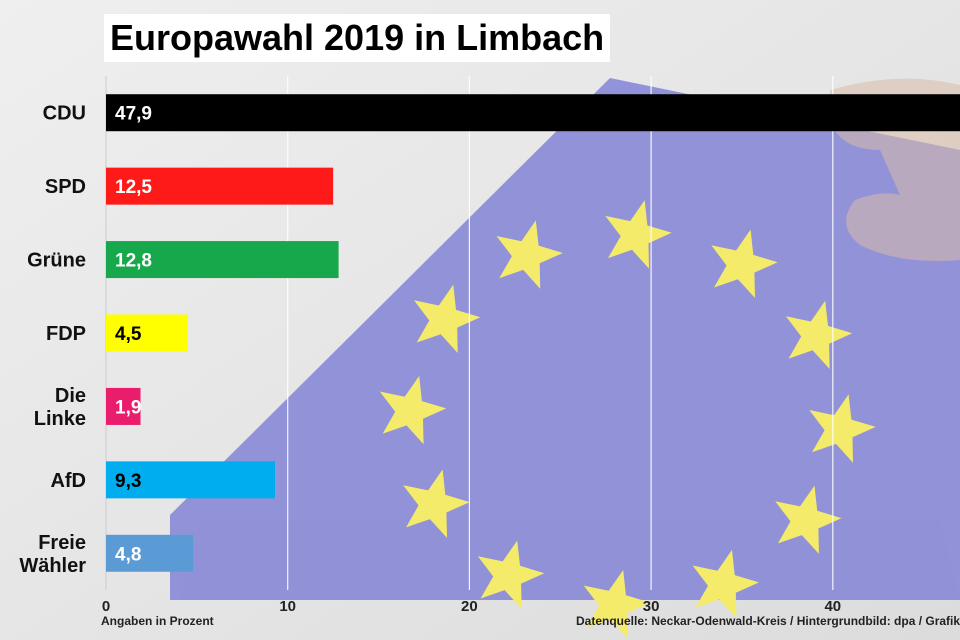 Image resolution: width=960 pixels, height=640 pixels. I want to click on category-label: Linke, so click(60, 419).